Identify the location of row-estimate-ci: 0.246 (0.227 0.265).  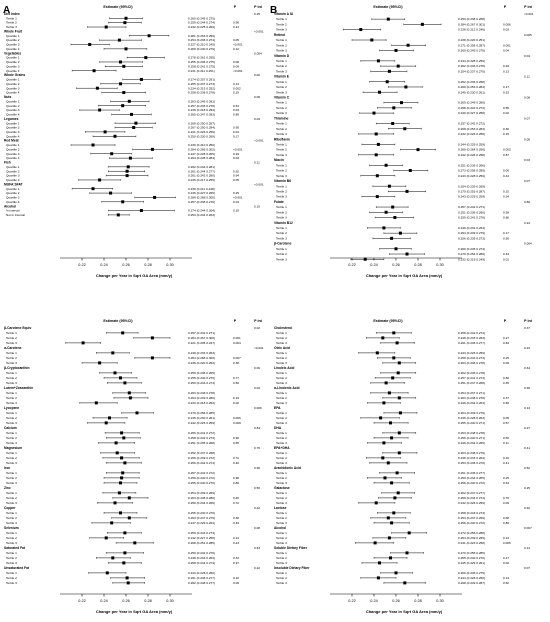
(201, 193).